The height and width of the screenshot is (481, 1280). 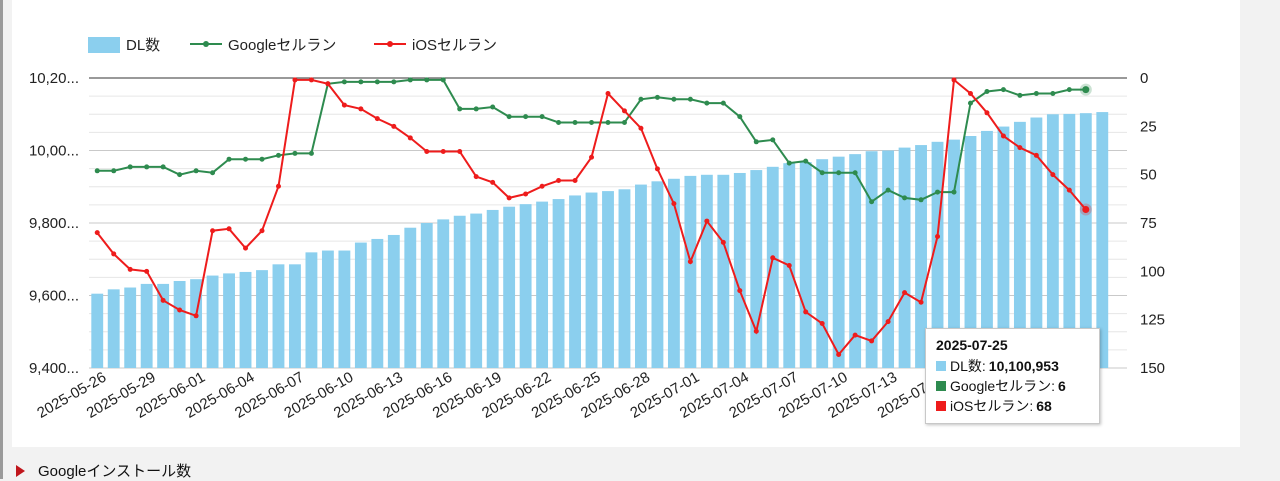 What do you see at coordinates (1152, 271) in the screenshot?
I see `y-right-tick-label: 100` at bounding box center [1152, 271].